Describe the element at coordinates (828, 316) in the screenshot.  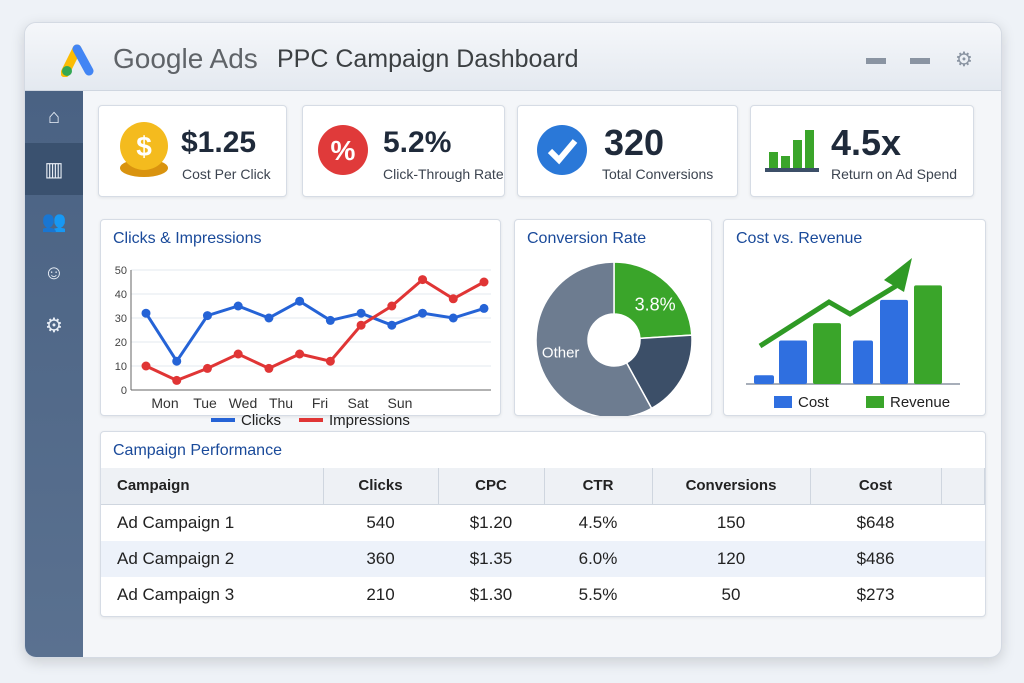
I see `trend-arrow` at that location.